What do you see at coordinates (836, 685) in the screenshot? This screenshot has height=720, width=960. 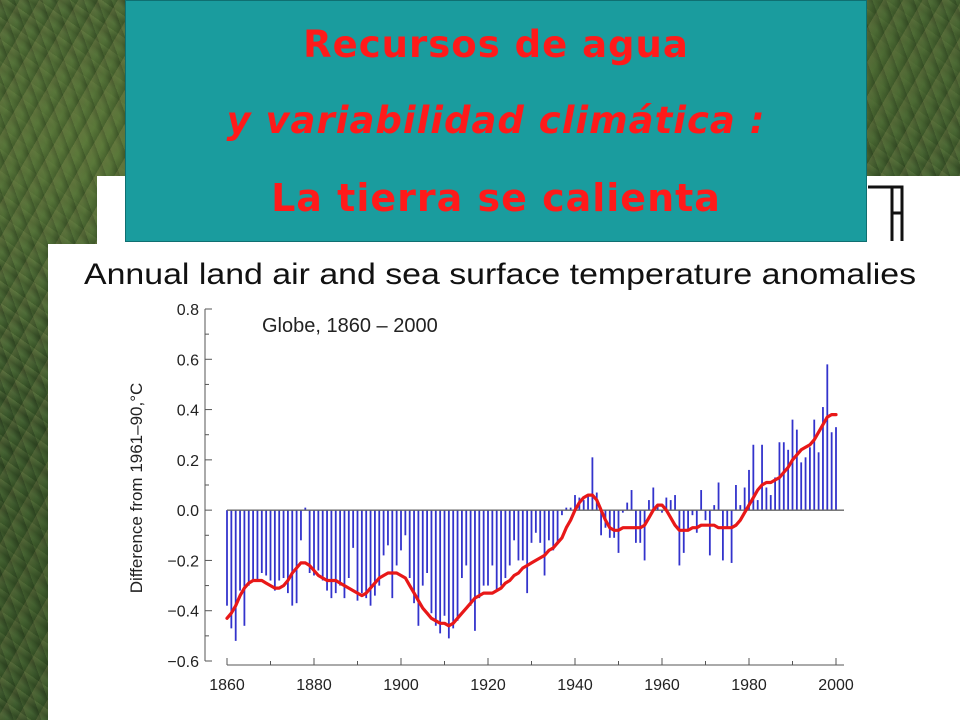 I see `x-tick-label: 2000` at bounding box center [836, 685].